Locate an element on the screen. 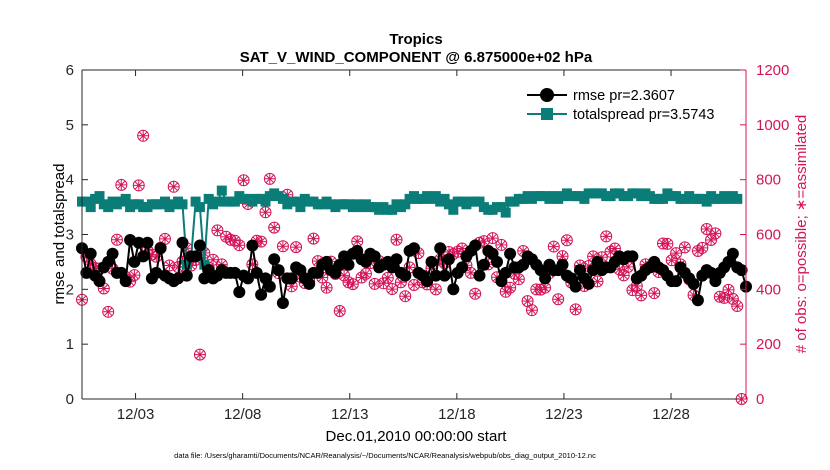  y-left-tick-label: 5 is located at coordinates (70, 125).